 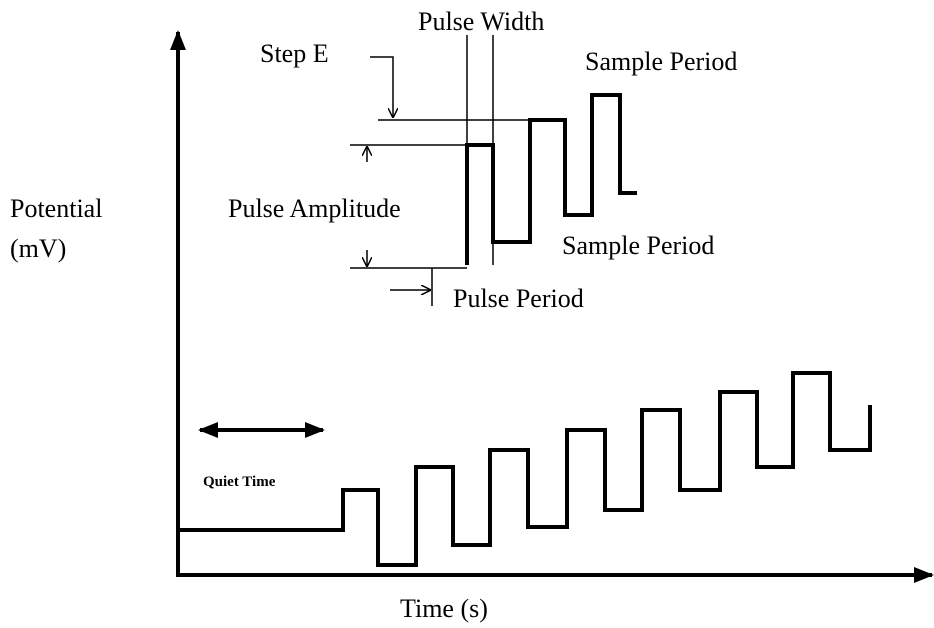 What do you see at coordinates (56, 208) in the screenshot?
I see `y-axis-label: Potential` at bounding box center [56, 208].